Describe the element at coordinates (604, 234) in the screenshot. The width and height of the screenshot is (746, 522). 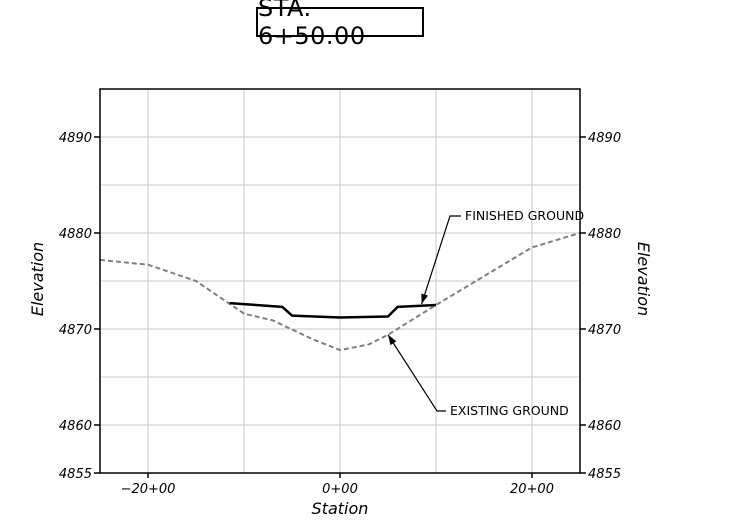
I see `y-tick-label-right: 4880` at that location.